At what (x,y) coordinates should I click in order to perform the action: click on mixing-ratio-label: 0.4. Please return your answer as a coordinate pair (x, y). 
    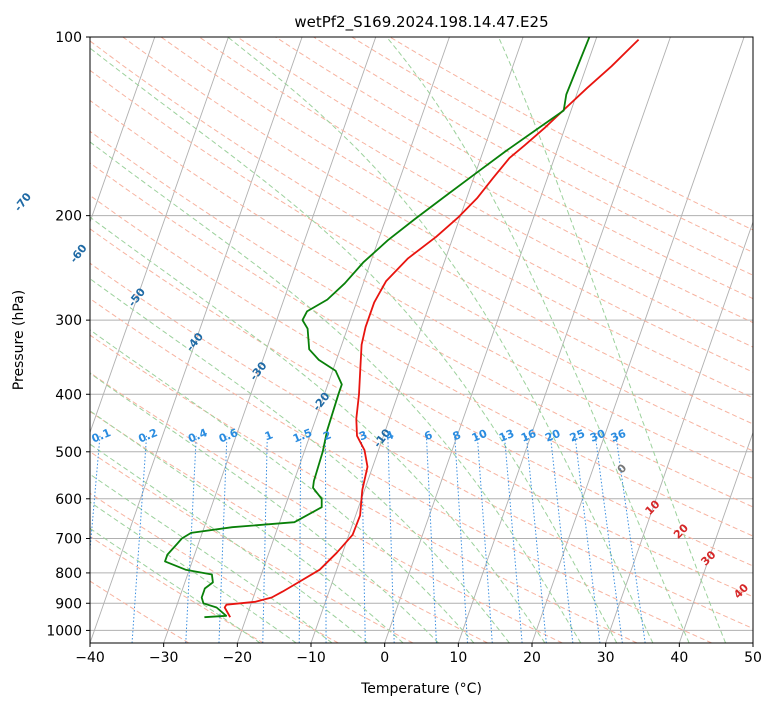
    Looking at the image, I should click on (197, 435).